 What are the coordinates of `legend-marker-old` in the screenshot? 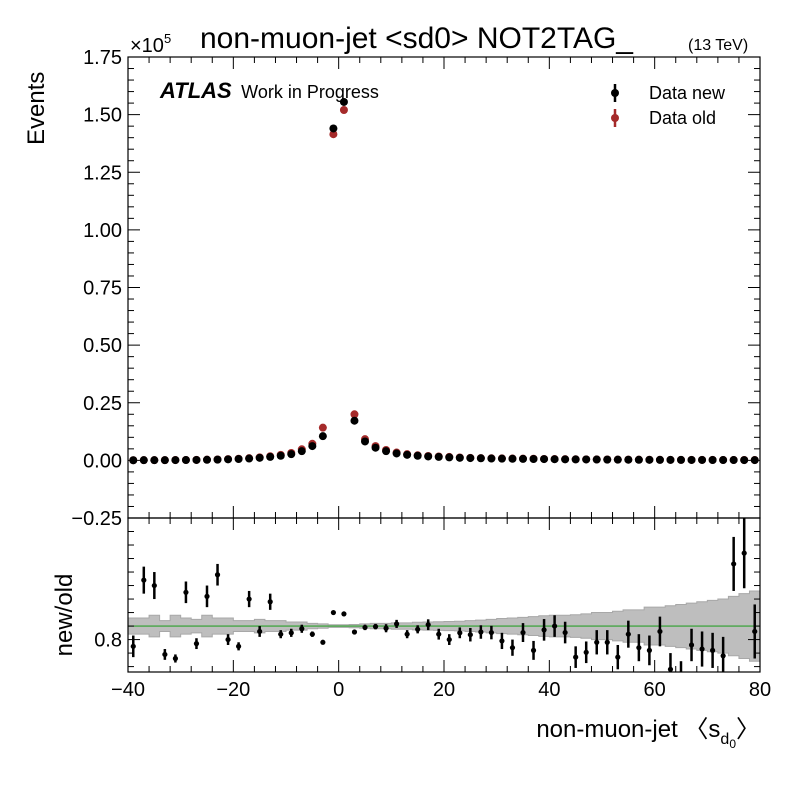 It's located at (615, 118).